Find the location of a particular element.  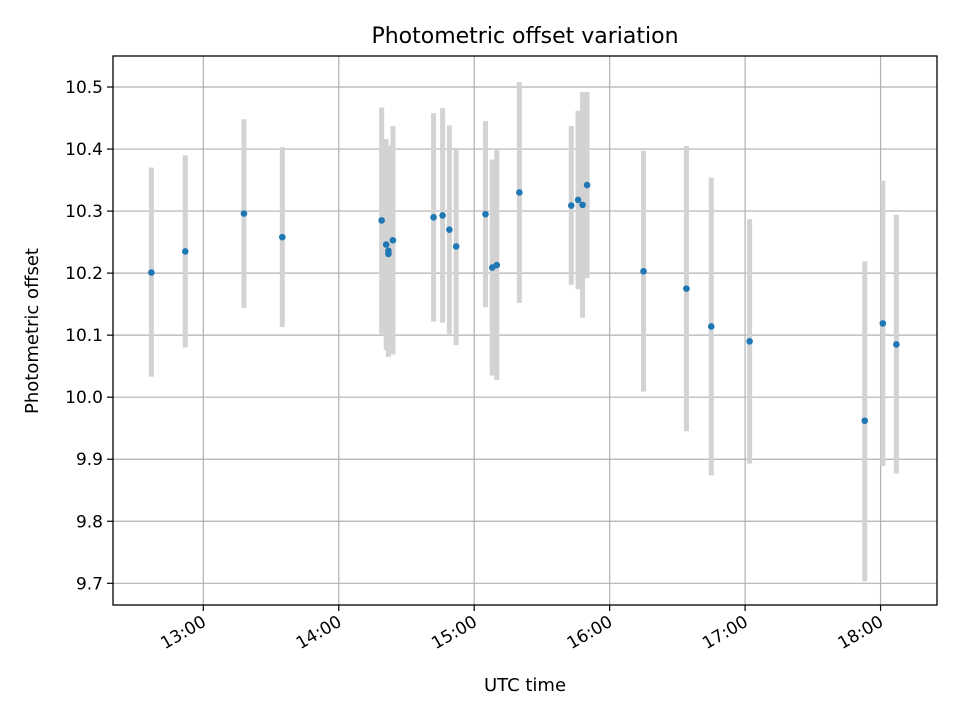

y-axis-ticks: 9.7 9.8 9.9 10.0 10.1 10.2 10.3 10.4 10.5 is located at coordinates (89, 336).